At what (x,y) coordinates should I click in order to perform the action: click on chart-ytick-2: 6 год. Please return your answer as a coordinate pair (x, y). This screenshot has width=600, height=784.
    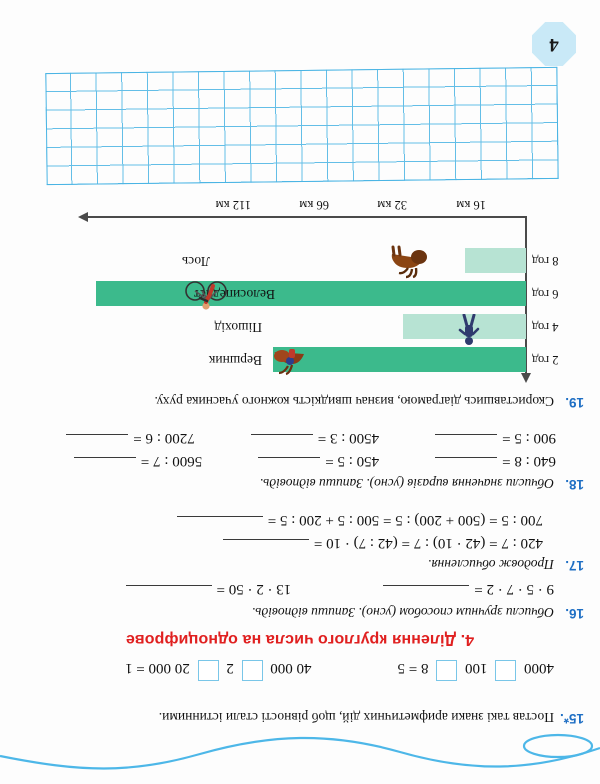
    Looking at the image, I should click on (545, 294).